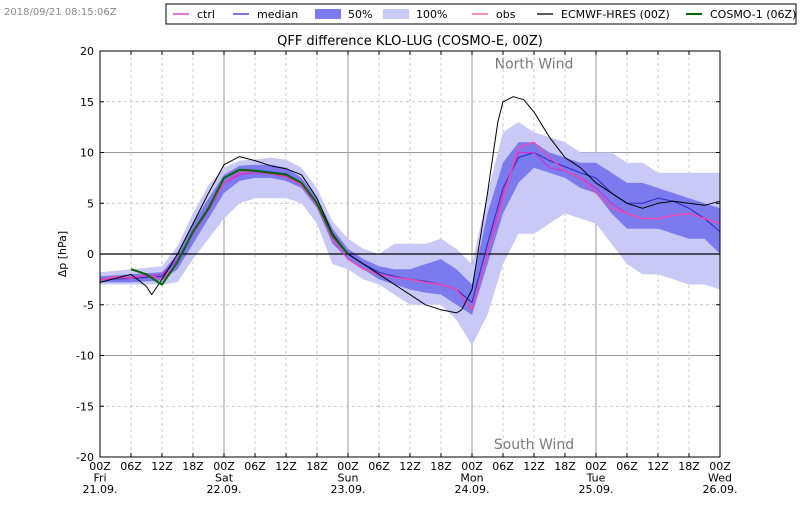 This screenshot has height=509, width=800. What do you see at coordinates (720, 478) in the screenshot?
I see `x-tick-label: Wed` at bounding box center [720, 478].